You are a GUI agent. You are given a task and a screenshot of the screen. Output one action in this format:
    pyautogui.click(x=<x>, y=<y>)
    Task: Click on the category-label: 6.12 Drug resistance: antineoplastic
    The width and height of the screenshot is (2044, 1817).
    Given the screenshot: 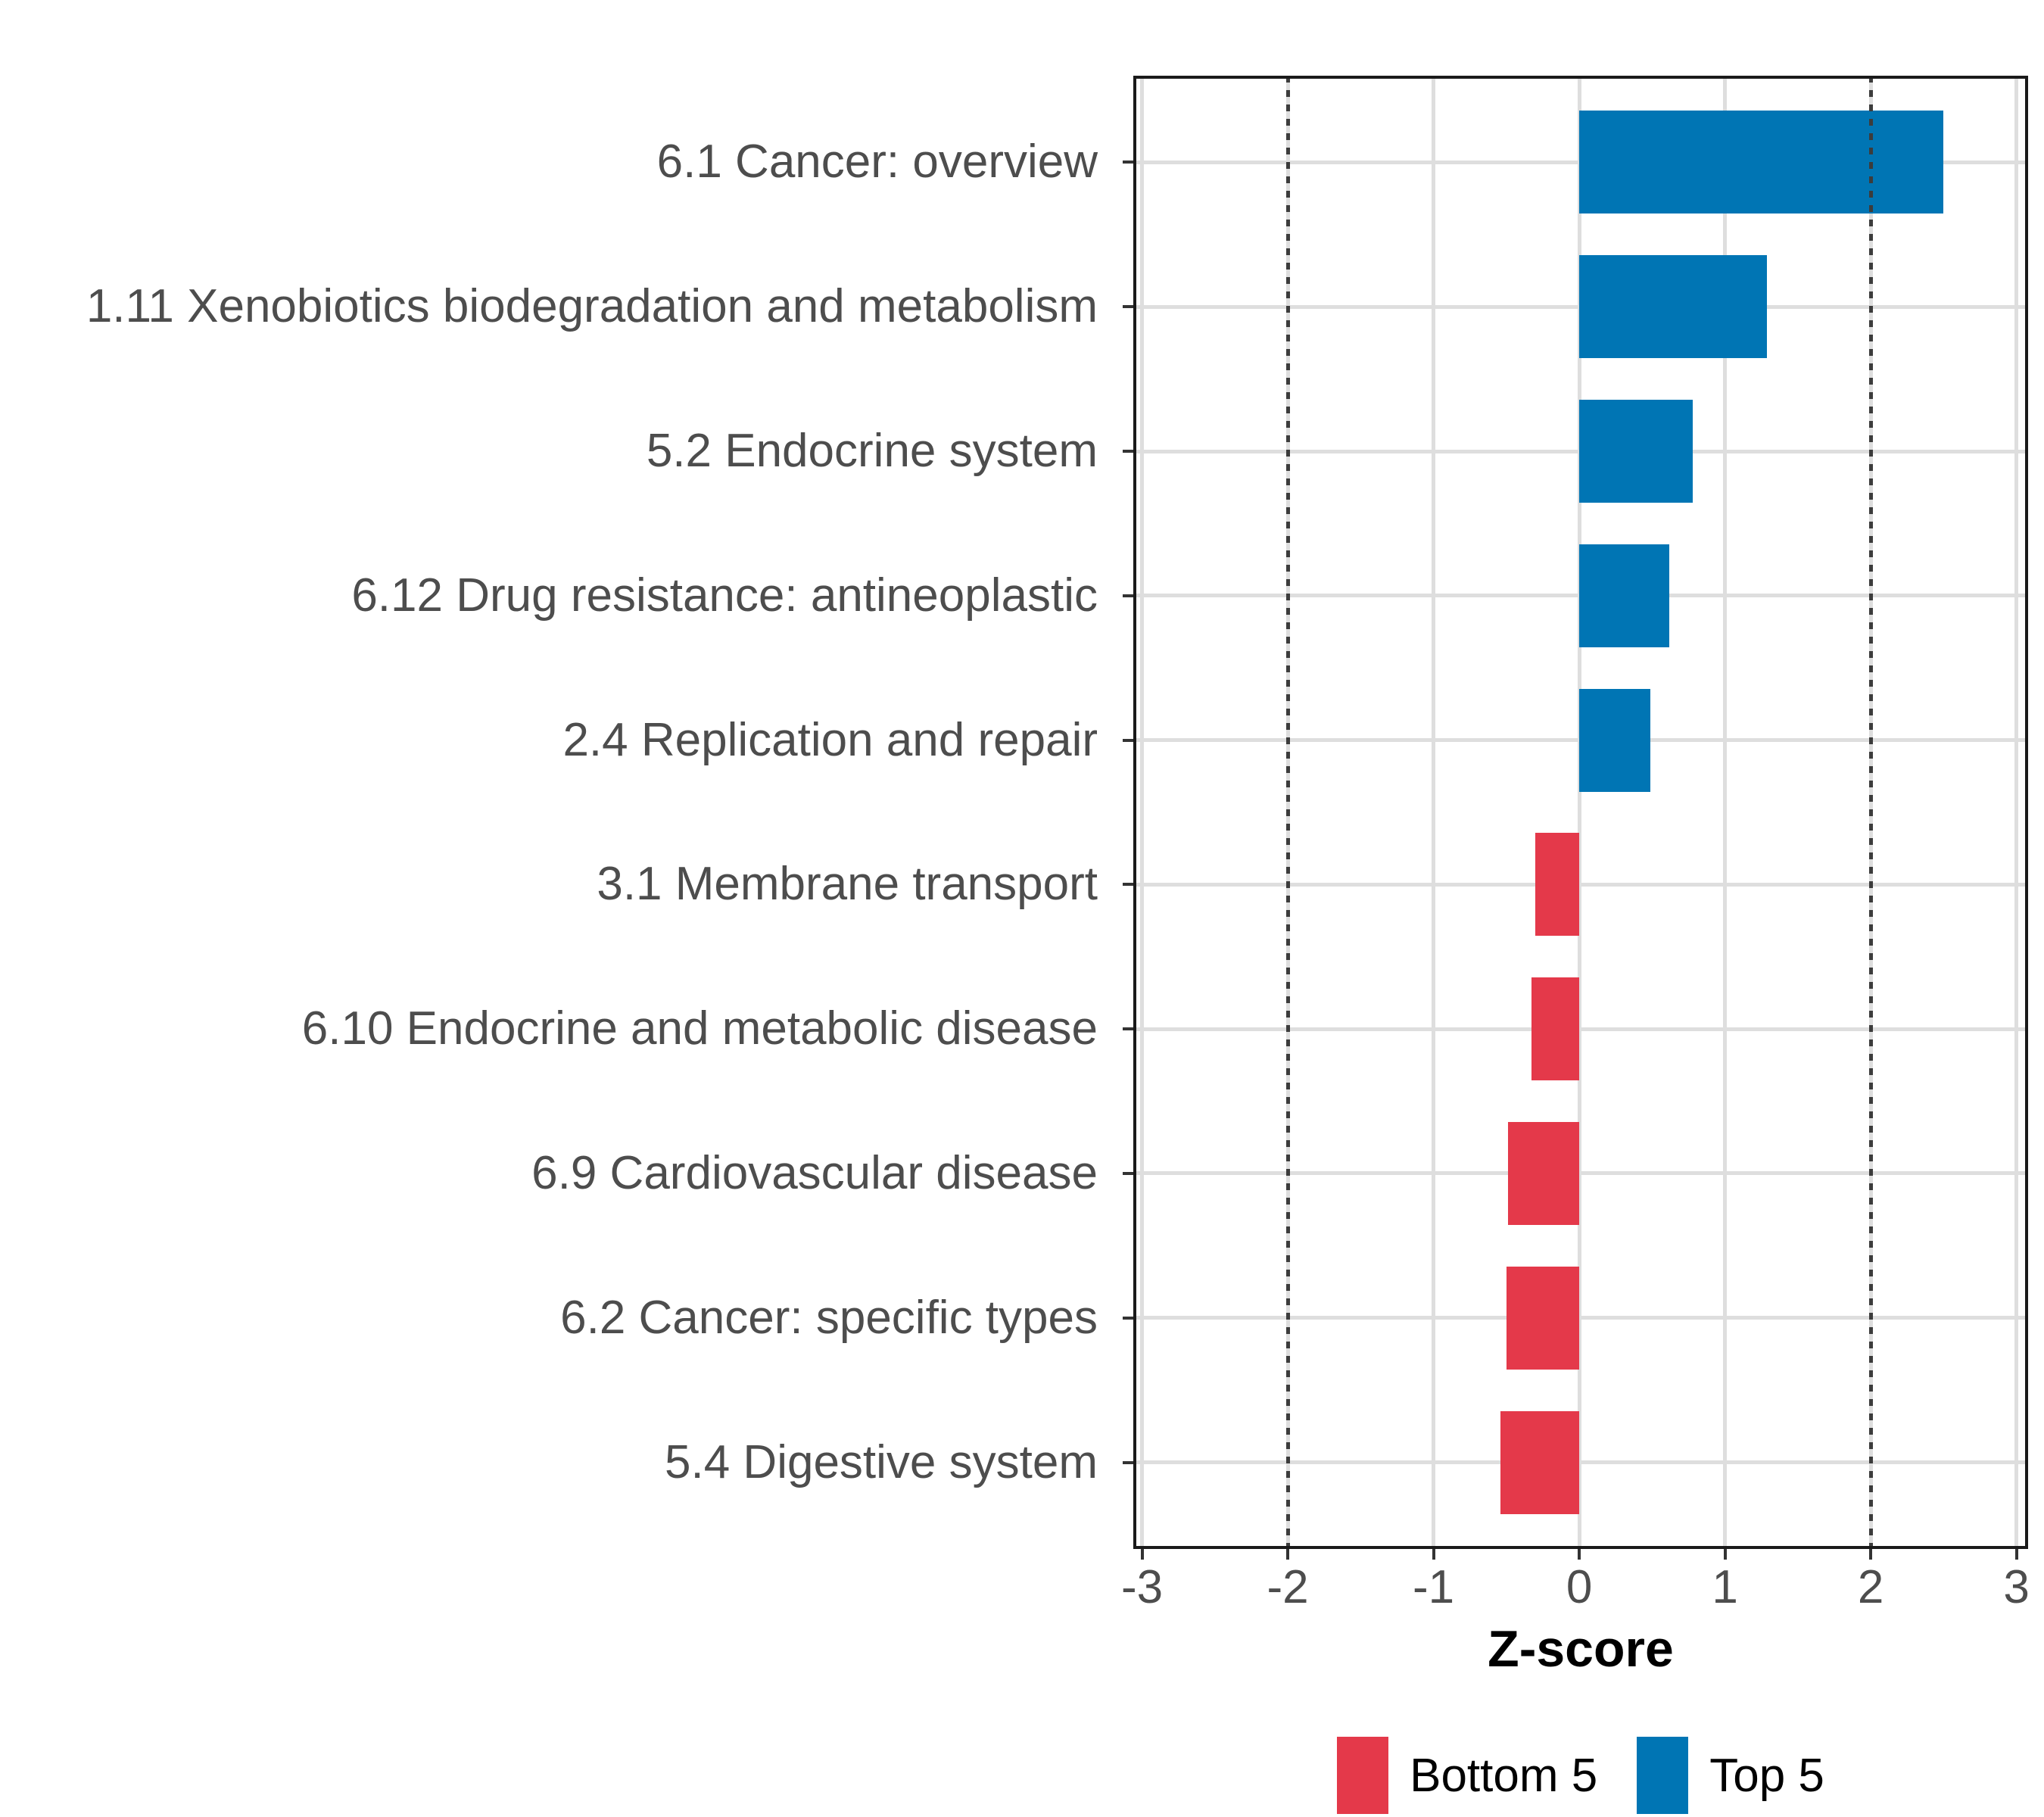 What is the action you would take?
    pyautogui.click(x=725, y=595)
    